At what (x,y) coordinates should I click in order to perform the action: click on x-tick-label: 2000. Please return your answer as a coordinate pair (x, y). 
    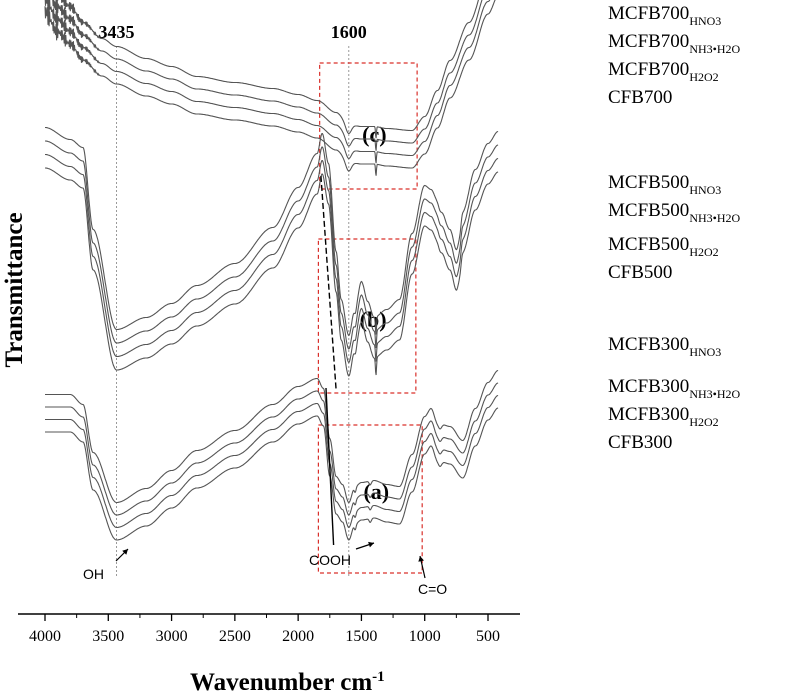
    Looking at the image, I should click on (298, 636).